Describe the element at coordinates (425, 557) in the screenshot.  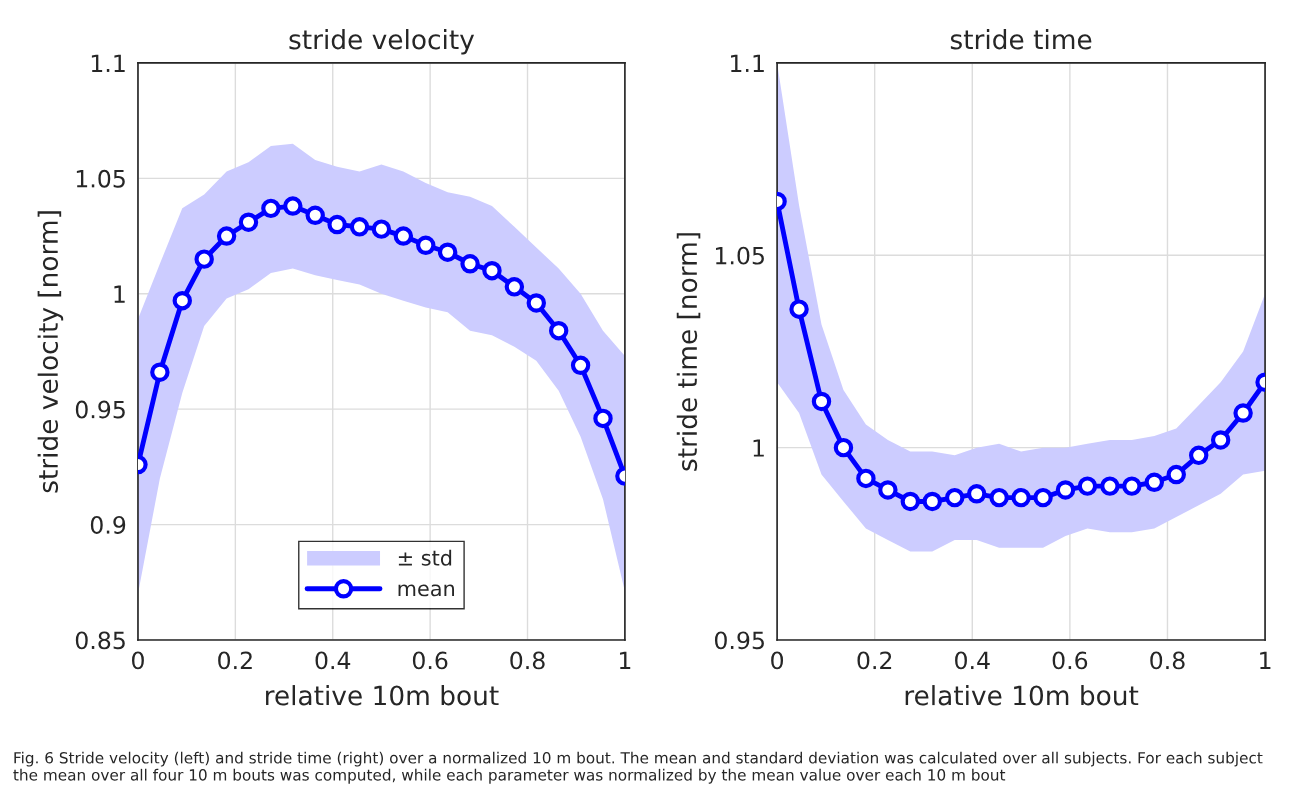
I see `legend-label: ± std` at that location.